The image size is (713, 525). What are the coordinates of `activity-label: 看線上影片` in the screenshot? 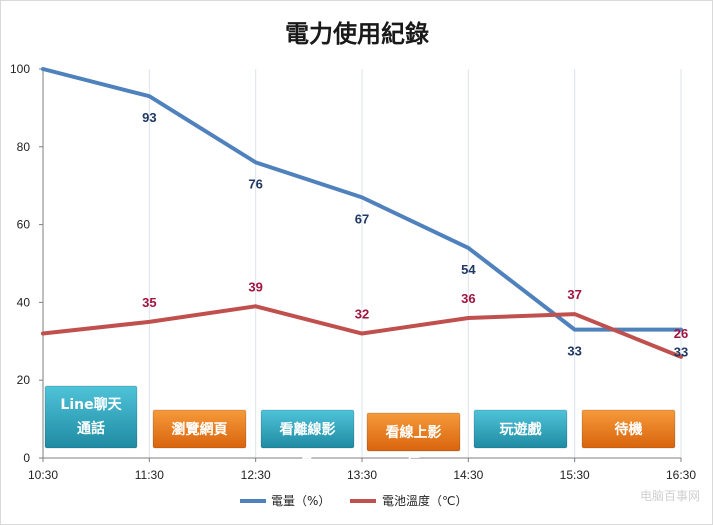 It's located at (413, 446).